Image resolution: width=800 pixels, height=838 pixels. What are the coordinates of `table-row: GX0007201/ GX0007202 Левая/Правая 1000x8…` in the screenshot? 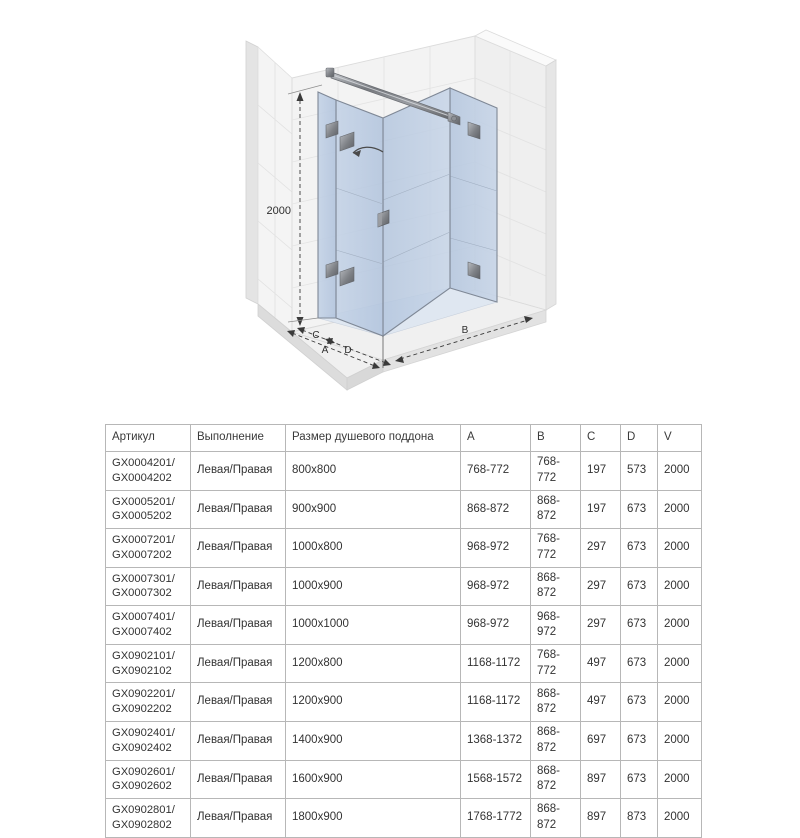 It's located at (403, 548).